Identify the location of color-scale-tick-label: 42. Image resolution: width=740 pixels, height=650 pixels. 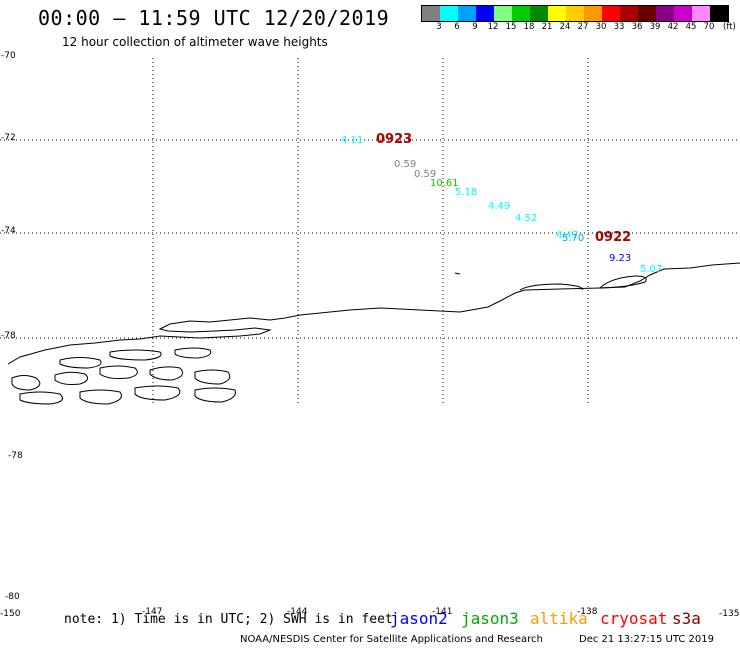
(673, 27).